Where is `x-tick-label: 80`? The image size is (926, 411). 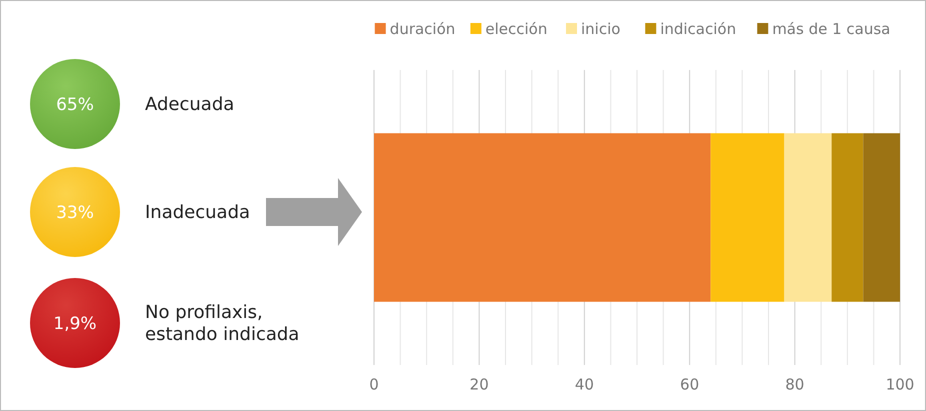
x-tick-label: 80 is located at coordinates (794, 385).